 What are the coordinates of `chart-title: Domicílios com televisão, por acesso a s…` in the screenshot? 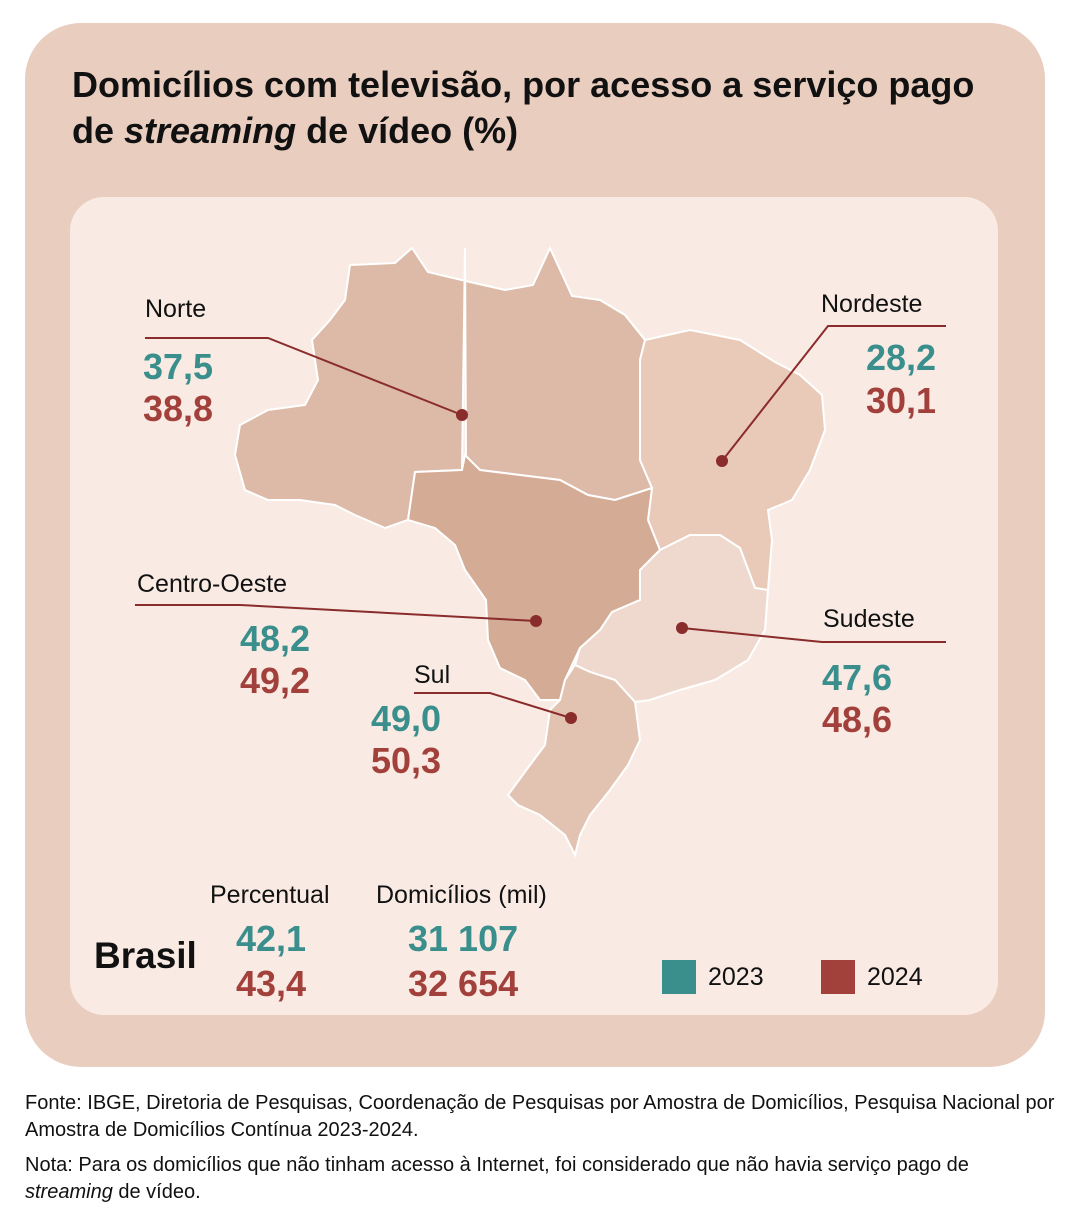 It's located at (542, 108).